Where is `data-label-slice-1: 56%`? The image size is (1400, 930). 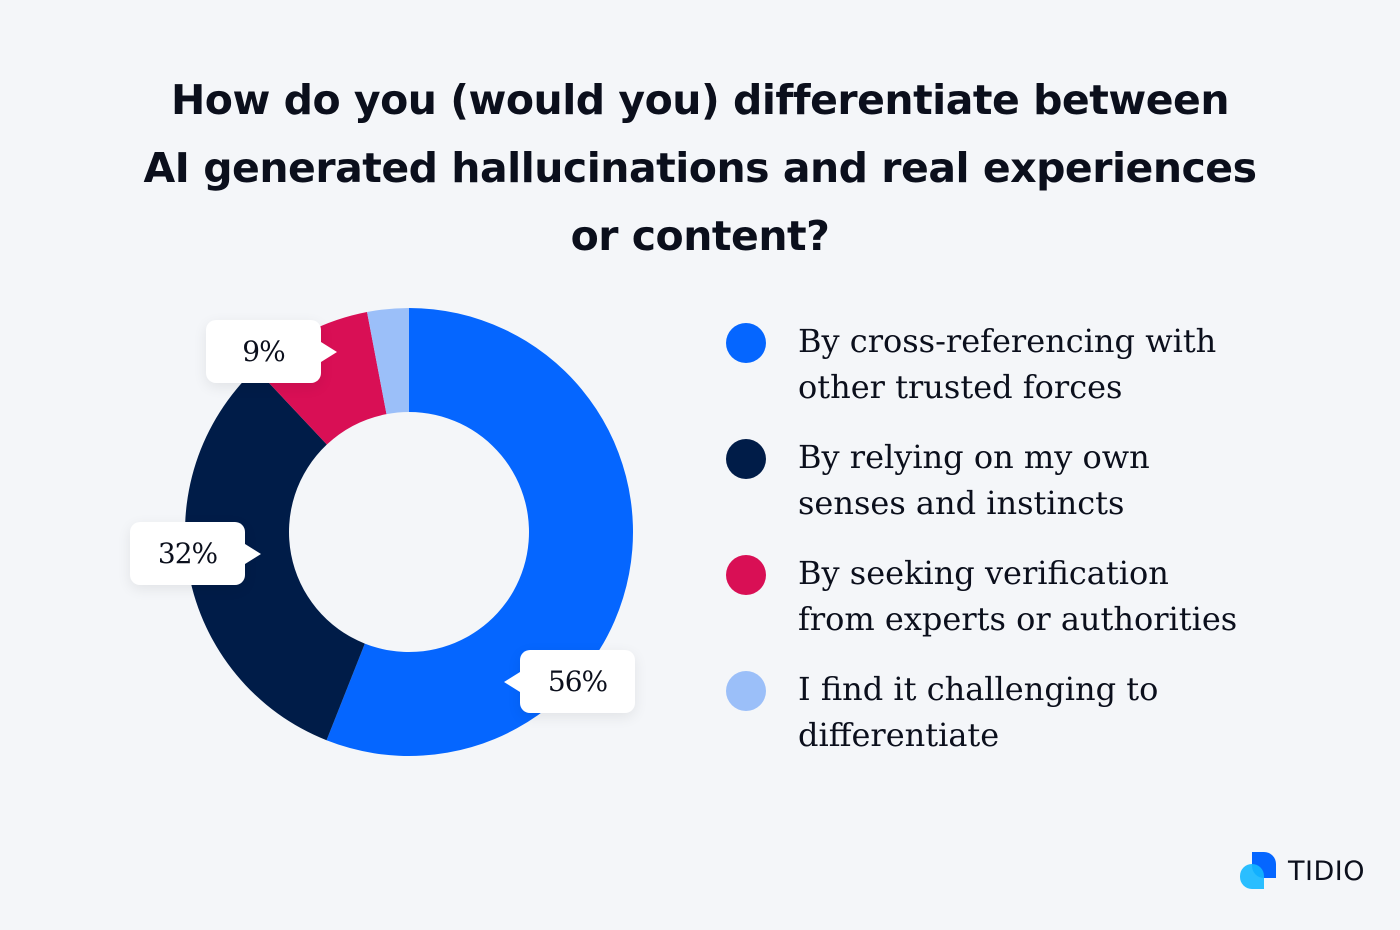
data-label-slice-1: 56% is located at coordinates (569, 681).